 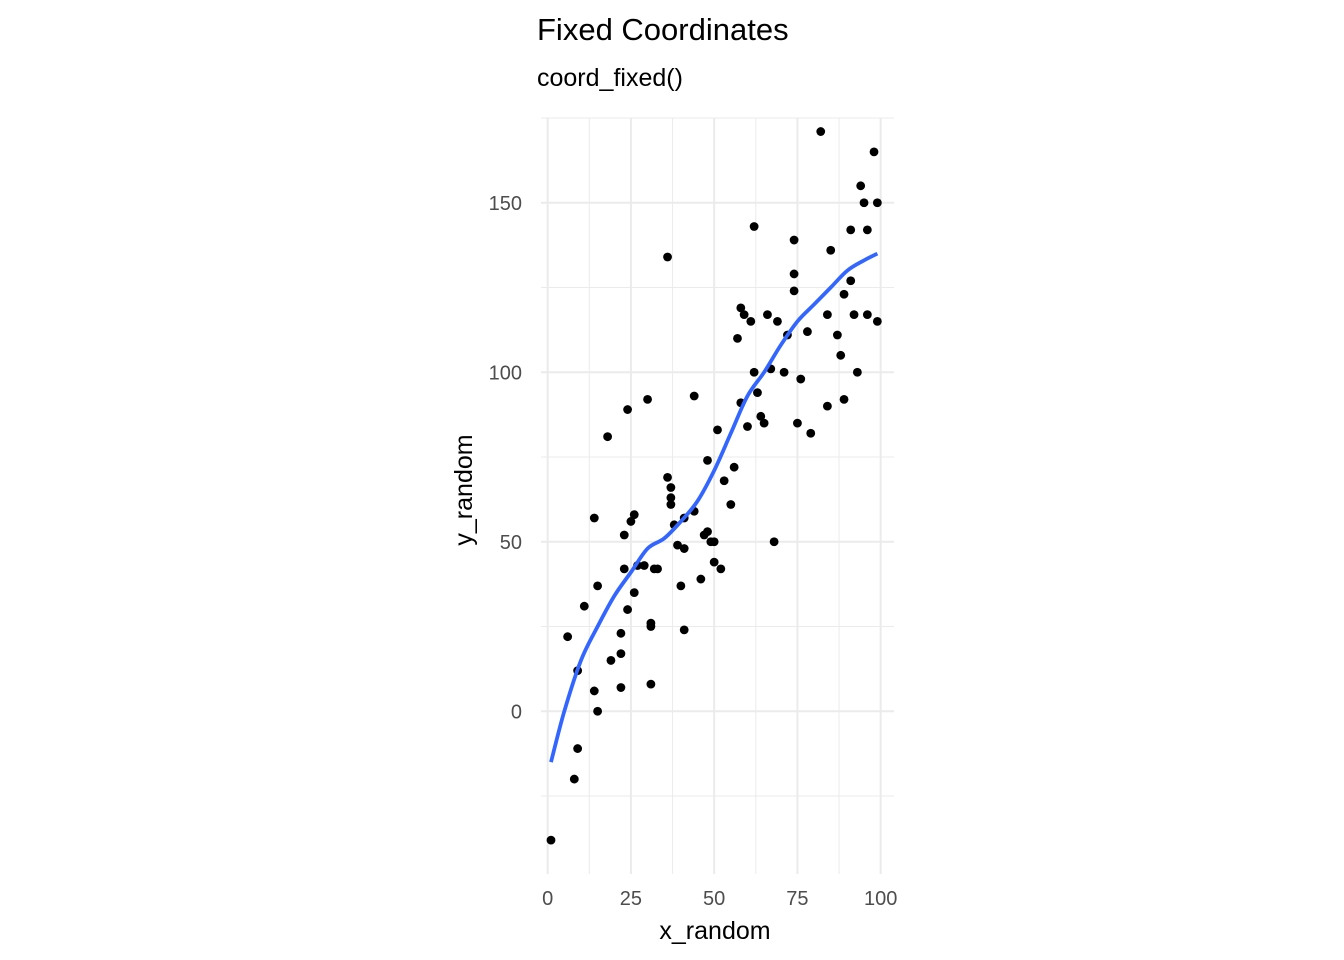 I want to click on x-axis-ticks: 0 25 50 75 100, so click(x=719, y=899).